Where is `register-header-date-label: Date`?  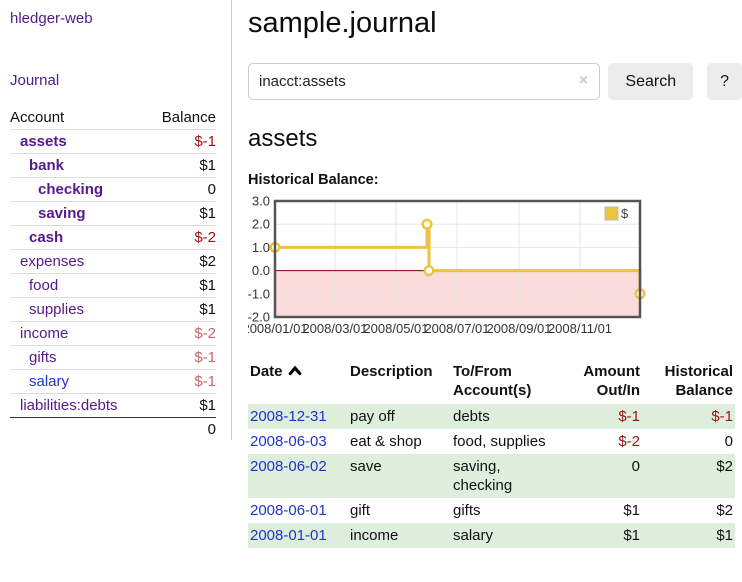
register-header-date-label: Date is located at coordinates (266, 371).